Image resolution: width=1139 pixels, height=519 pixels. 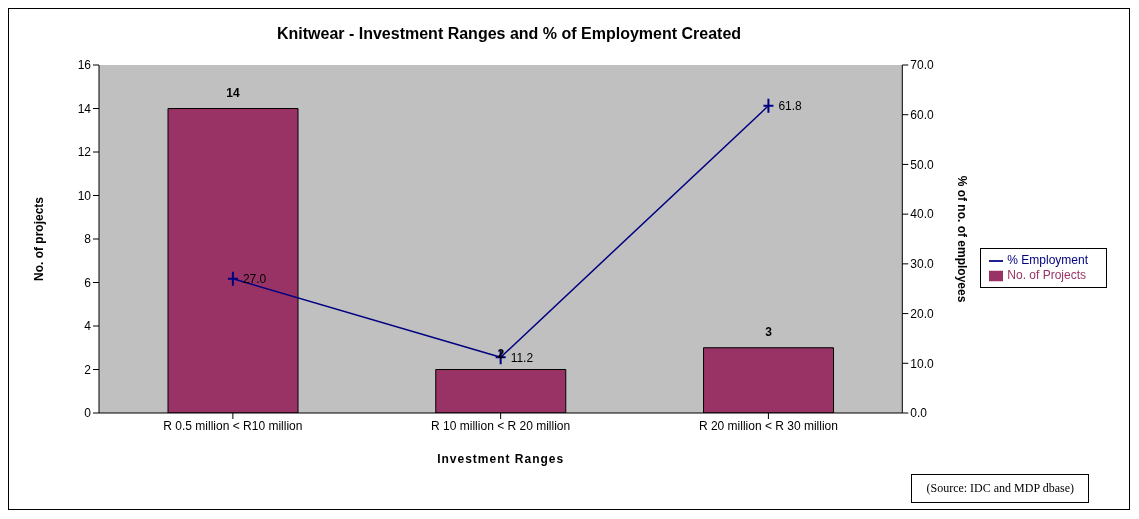 What do you see at coordinates (84, 108) in the screenshot?
I see `y-tick-label: 14` at bounding box center [84, 108].